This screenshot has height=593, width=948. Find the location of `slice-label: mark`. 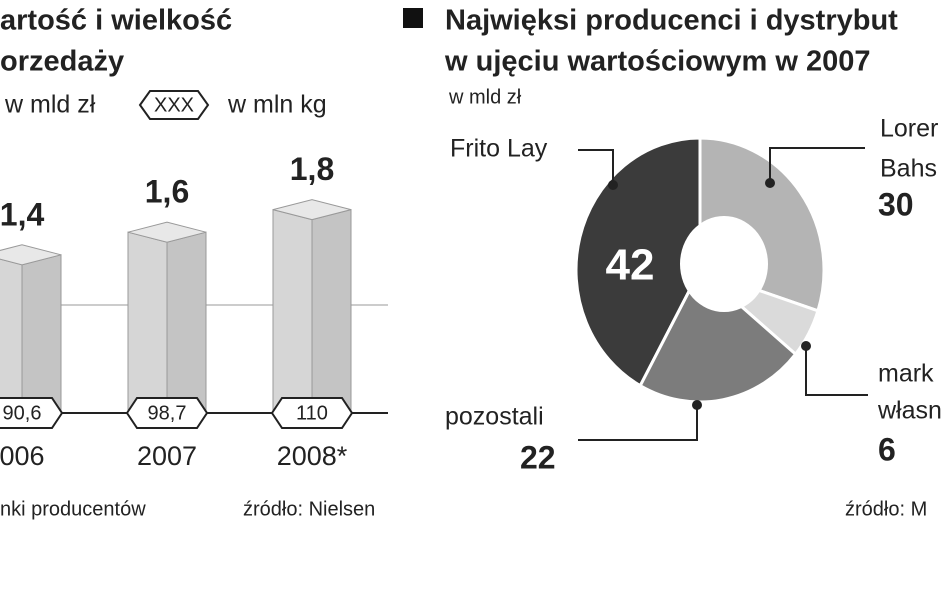

slice-label: mark is located at coordinates (906, 374).